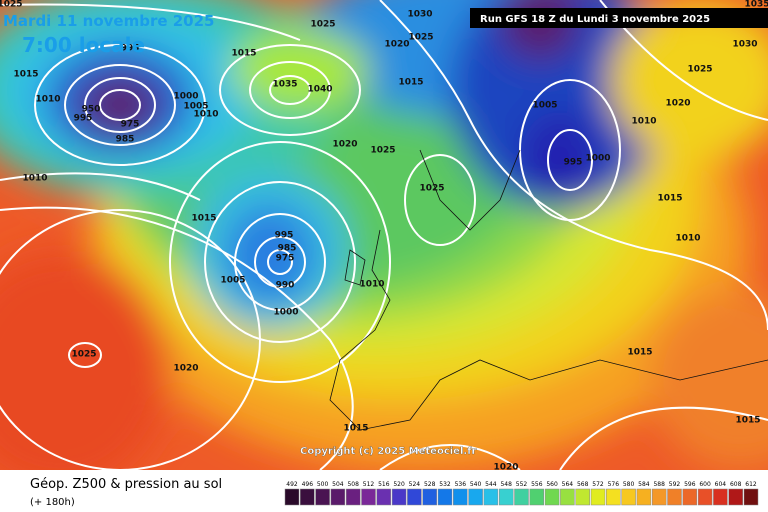 This screenshot has height=512, width=768. Describe the element at coordinates (126, 484) in the screenshot. I see `footer-title: Géop. Z500 & pression au sol` at that location.